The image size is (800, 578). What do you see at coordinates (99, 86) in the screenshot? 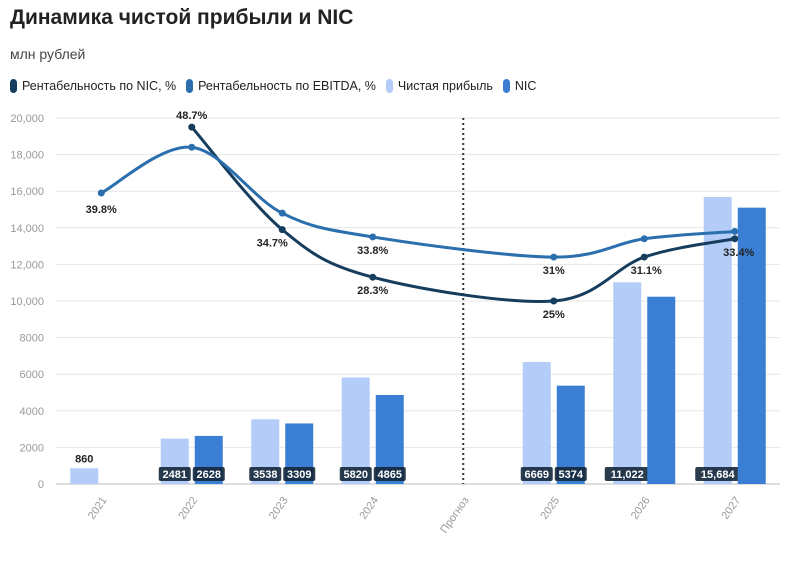
I see `legend-label: Рентабельность по NIC, %` at bounding box center [99, 86].